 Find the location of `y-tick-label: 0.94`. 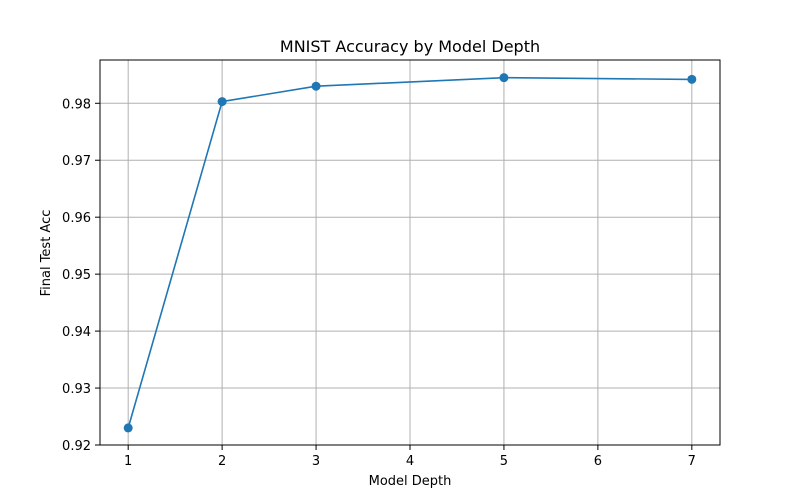

y-tick-label: 0.94 is located at coordinates (76, 332).